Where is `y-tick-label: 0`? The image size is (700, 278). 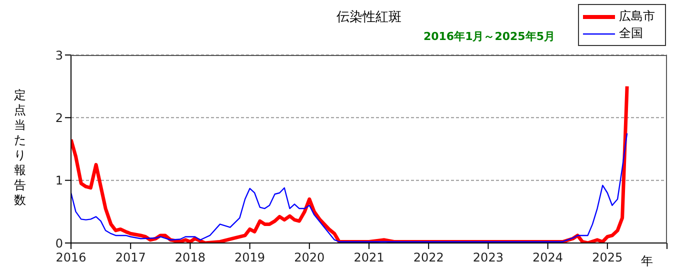
y-tick-label: 0 is located at coordinates (59, 243).